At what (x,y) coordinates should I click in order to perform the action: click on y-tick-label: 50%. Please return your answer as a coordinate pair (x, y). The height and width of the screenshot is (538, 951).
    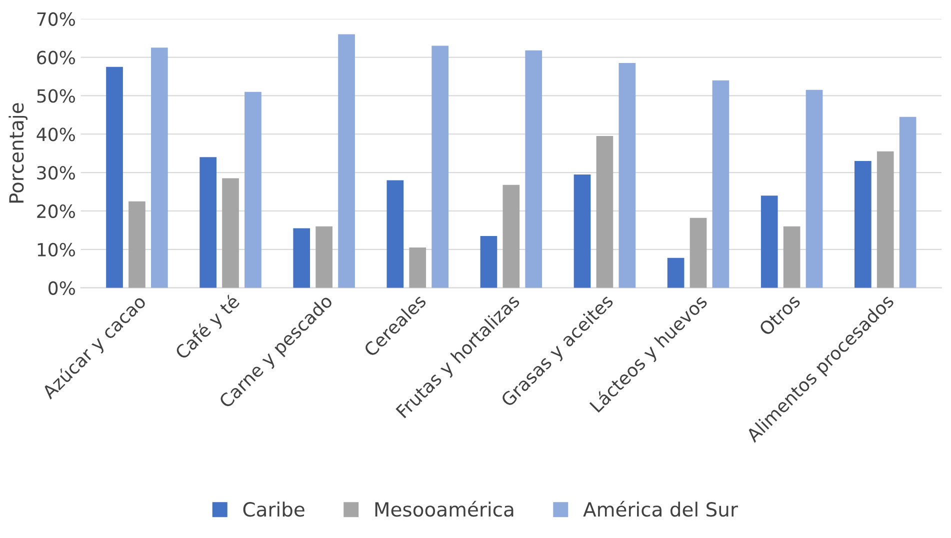
    Looking at the image, I should click on (56, 96).